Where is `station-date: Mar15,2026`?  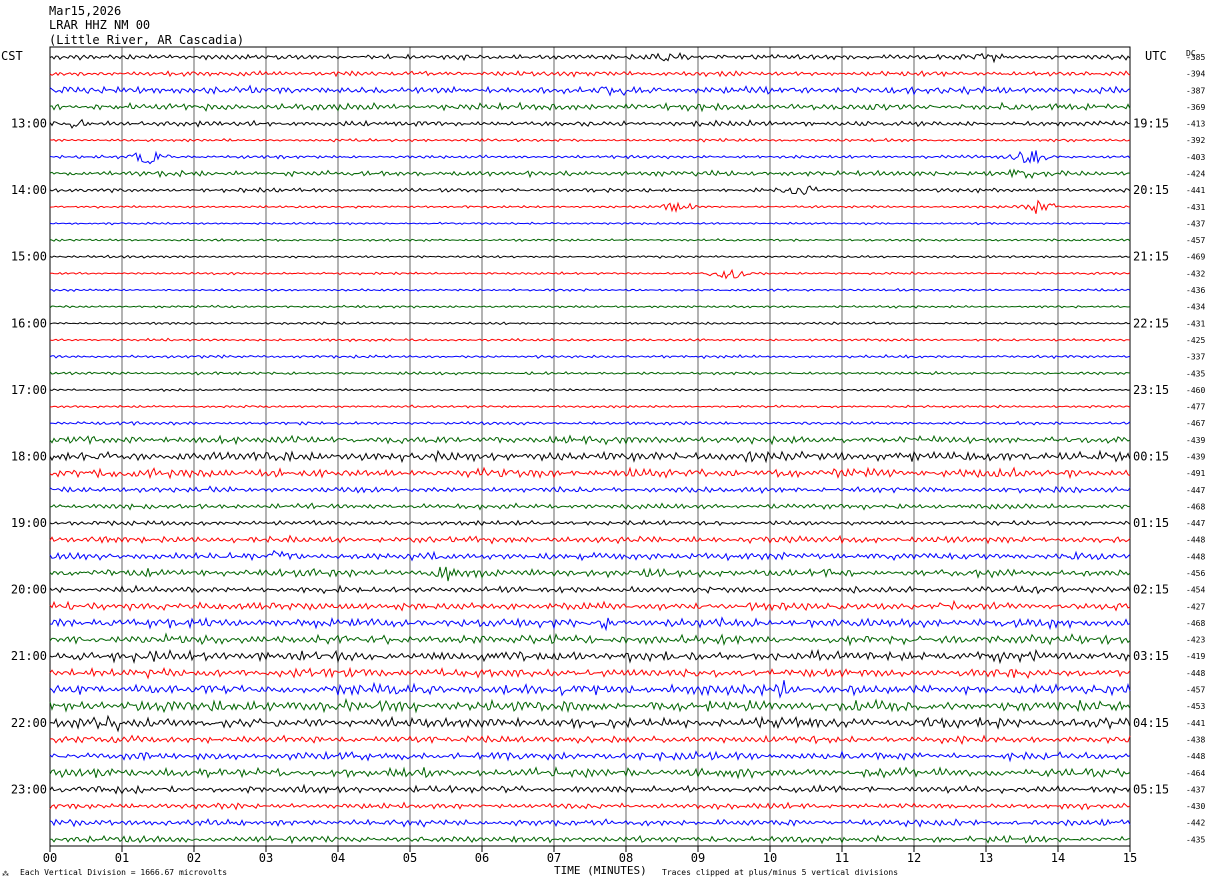 station-date: Mar15,2026 is located at coordinates (85, 11).